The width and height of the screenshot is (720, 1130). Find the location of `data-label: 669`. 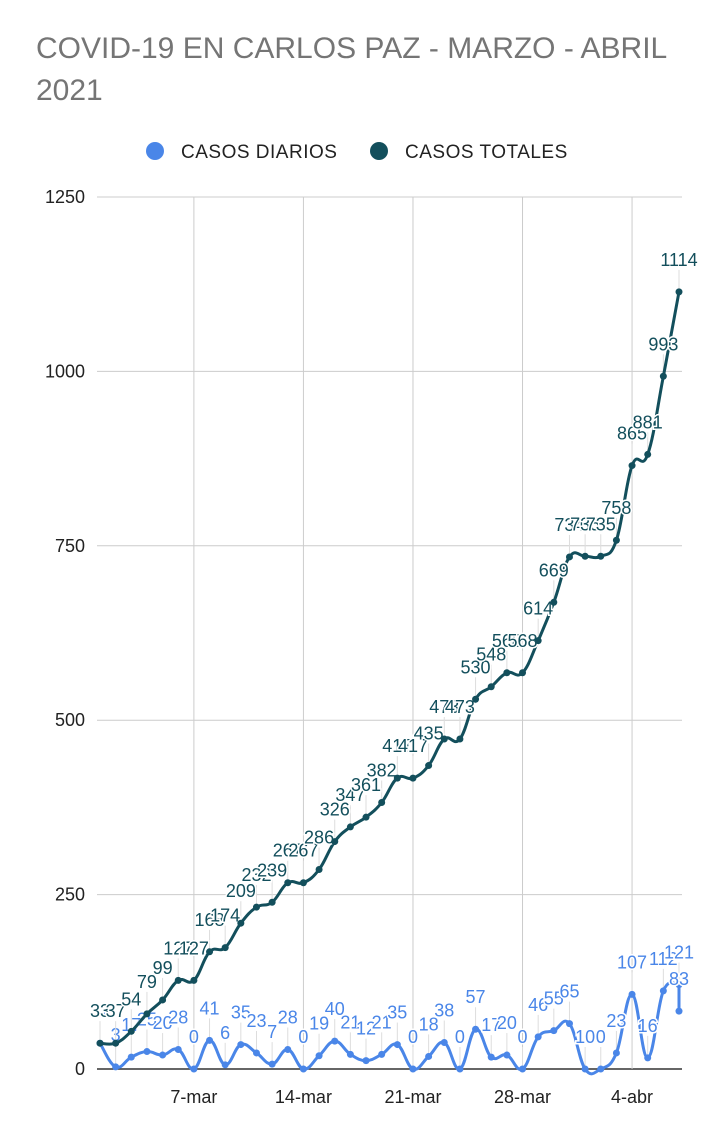

data-label: 669 is located at coordinates (554, 570).